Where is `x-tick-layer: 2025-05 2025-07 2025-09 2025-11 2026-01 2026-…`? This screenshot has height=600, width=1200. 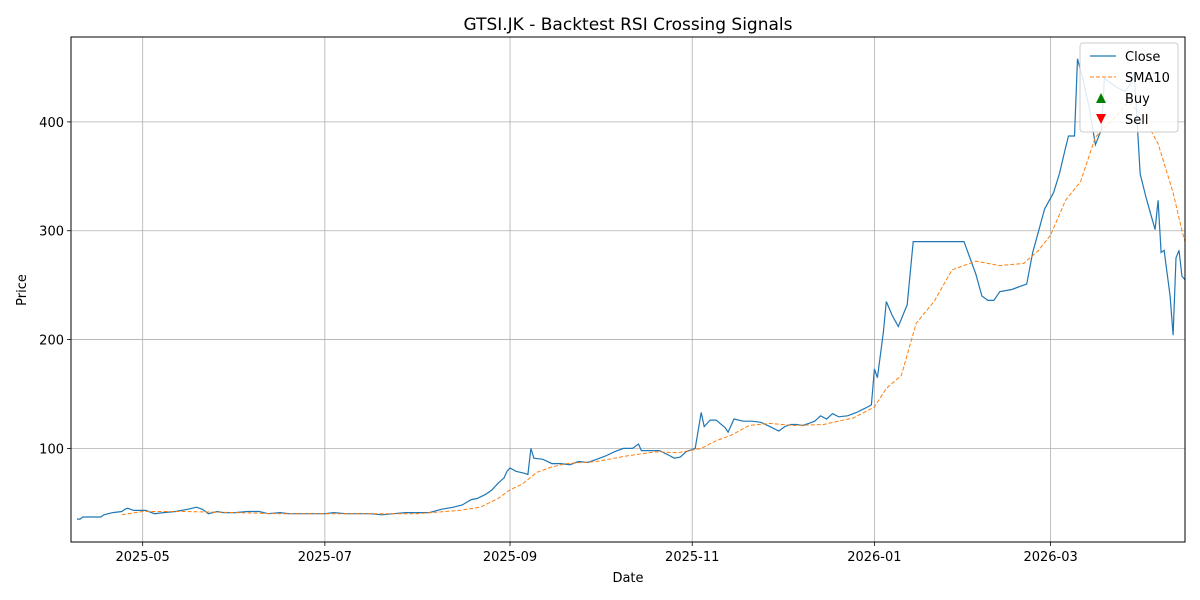
x-tick-layer: 2025-05 2025-07 2025-09 2025-11 2026-01 2026-… is located at coordinates (597, 553).